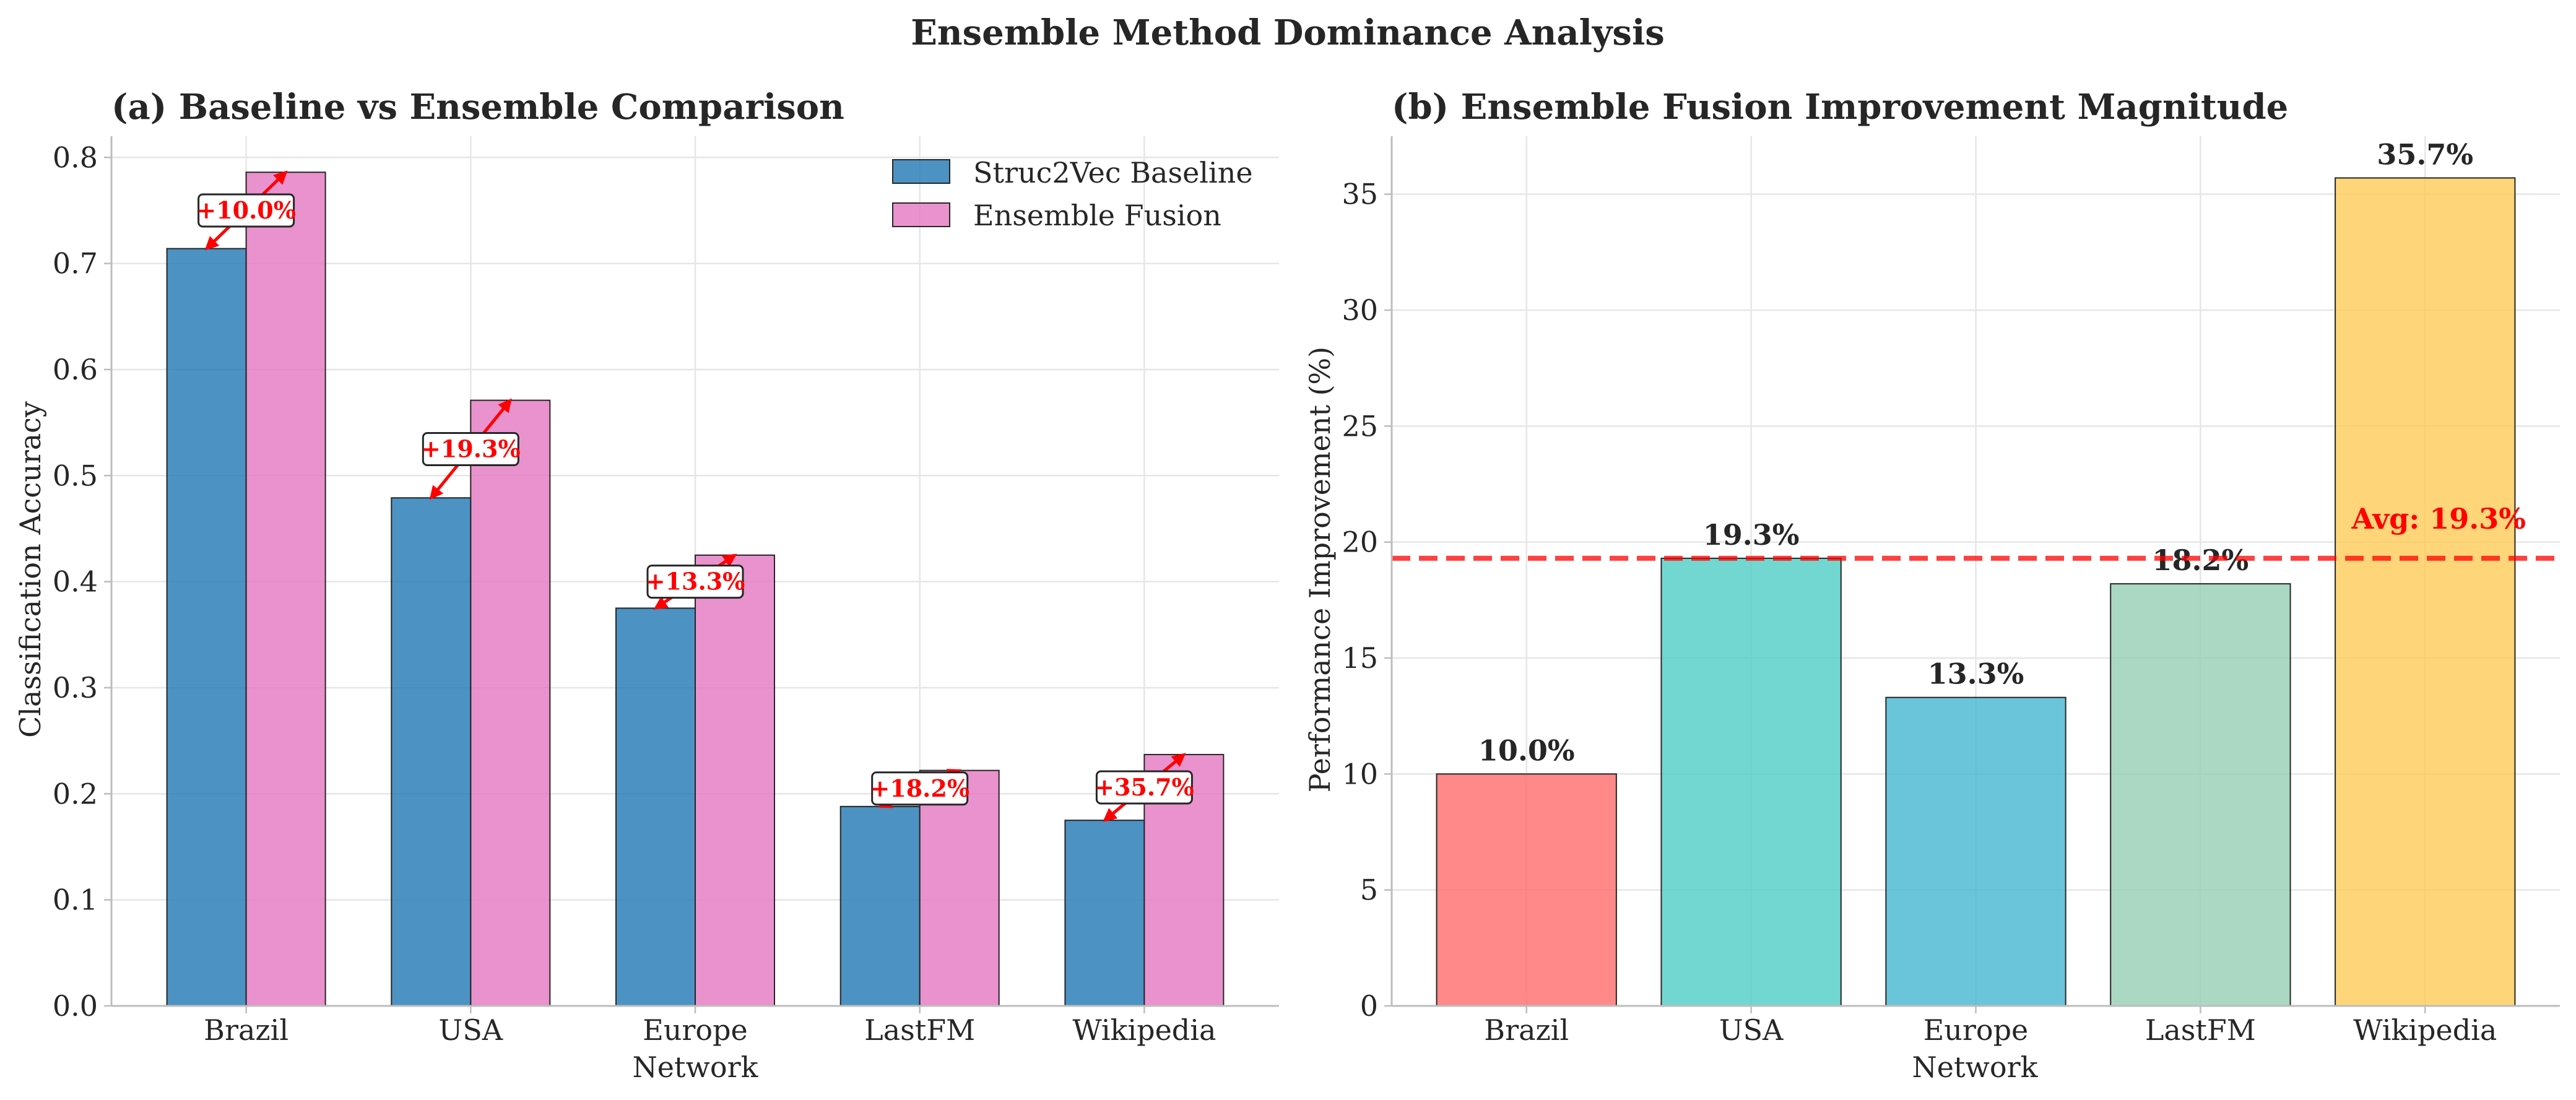 The image size is (2576, 1100). What do you see at coordinates (1975, 852) in the screenshot?
I see `improvement-bar-europe` at bounding box center [1975, 852].